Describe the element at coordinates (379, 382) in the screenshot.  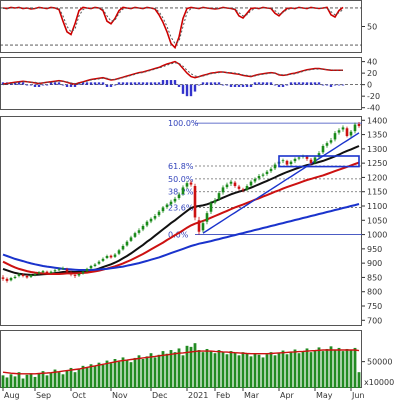
I see `volume-multiplier-label: x10000` at that location.